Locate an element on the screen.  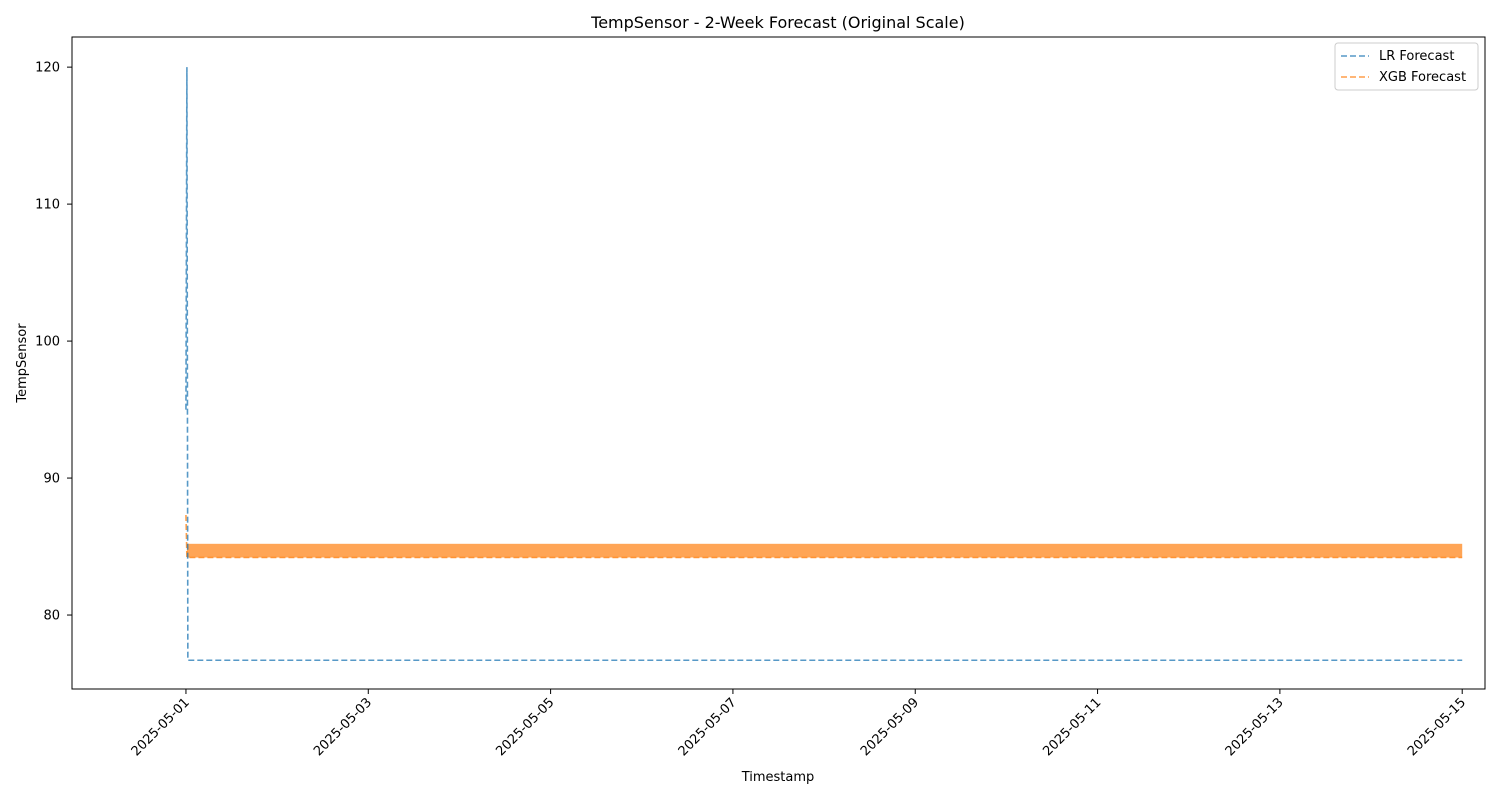
xgb-forecast-line is located at coordinates (824, 537).